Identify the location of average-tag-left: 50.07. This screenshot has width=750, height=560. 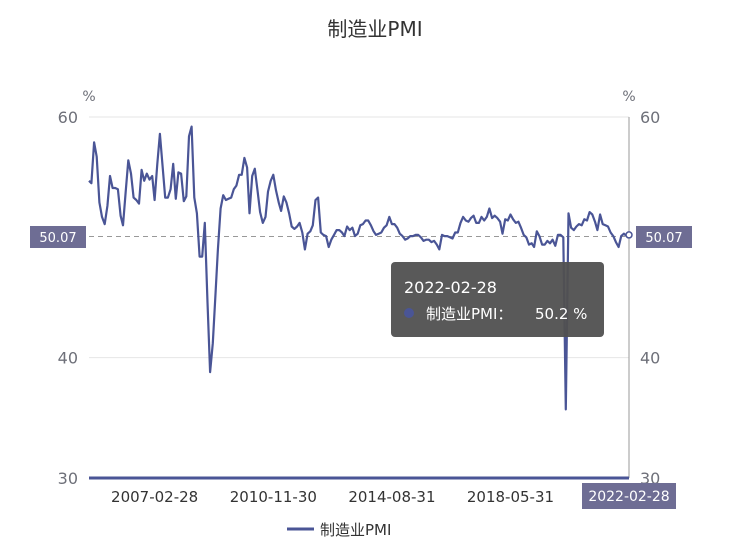
(58, 237).